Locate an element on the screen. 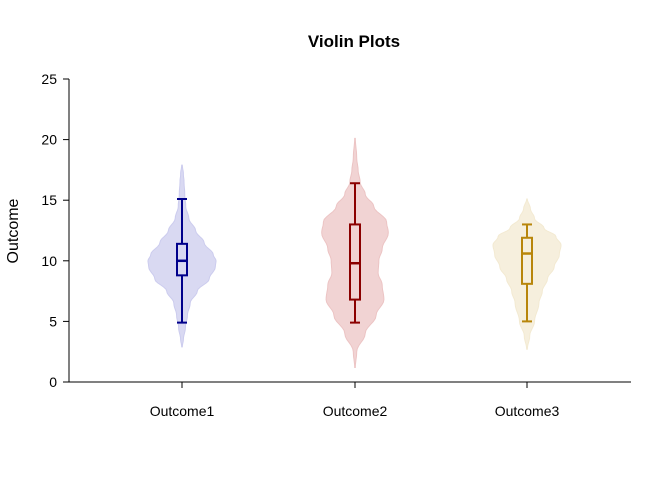 This screenshot has height=480, width=672. violin-outcome2 is located at coordinates (355, 252).